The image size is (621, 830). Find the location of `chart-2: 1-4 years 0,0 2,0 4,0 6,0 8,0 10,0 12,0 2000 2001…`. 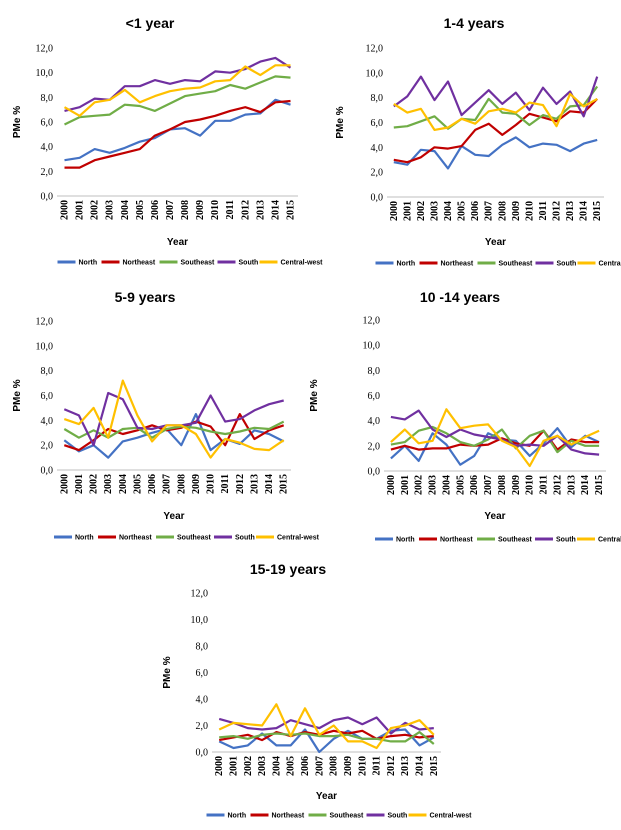

chart-2: 1-4 years 0,0 2,0 4,0 6,0 8,0 10,0 12,0 2000 2001… is located at coordinates (478, 141).